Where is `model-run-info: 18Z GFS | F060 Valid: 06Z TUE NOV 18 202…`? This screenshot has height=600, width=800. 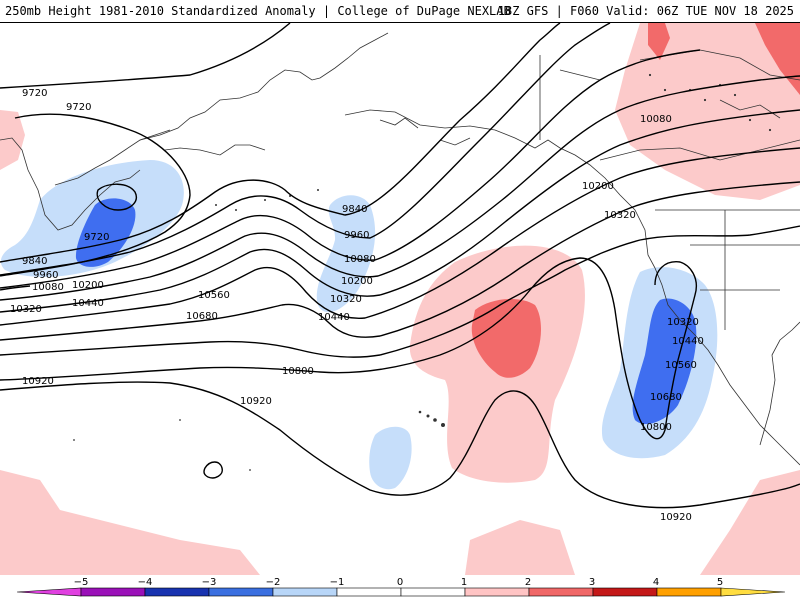 model-run-info: 18Z GFS | F060 Valid: 06Z TUE NOV 18 202… is located at coordinates (645, 11).